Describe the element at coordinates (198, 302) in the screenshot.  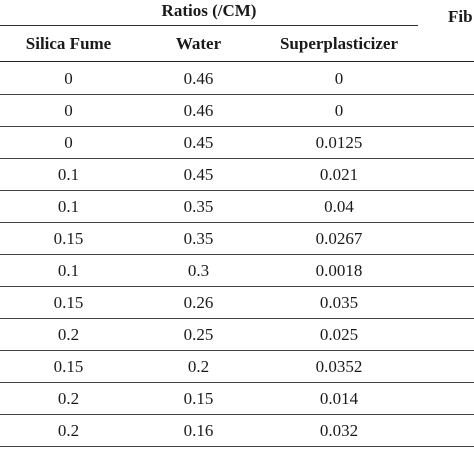
I see `table-cell: 0.26` at that location.